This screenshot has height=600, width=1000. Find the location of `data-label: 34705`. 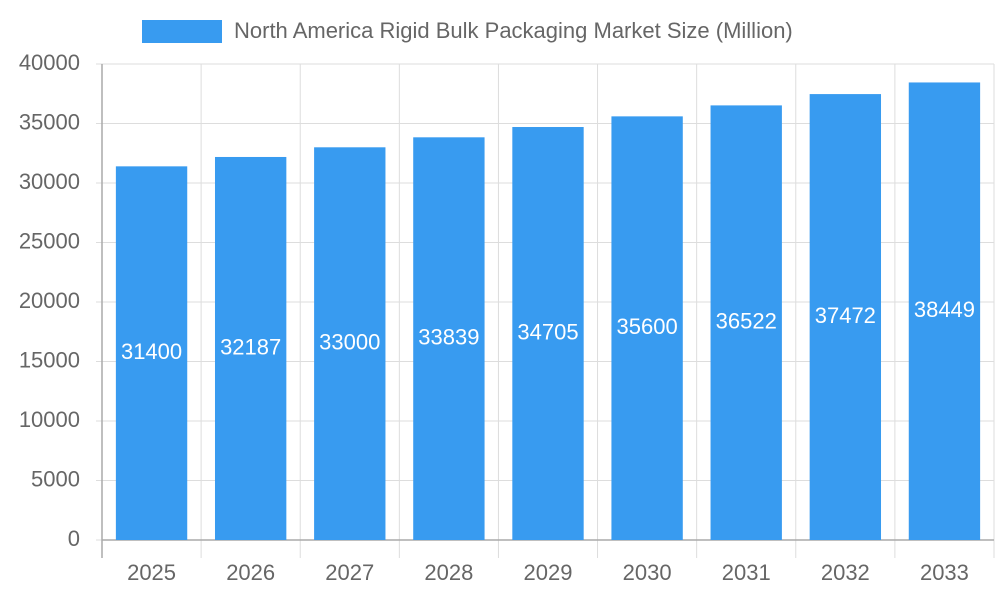

data-label: 34705 is located at coordinates (547, 331).